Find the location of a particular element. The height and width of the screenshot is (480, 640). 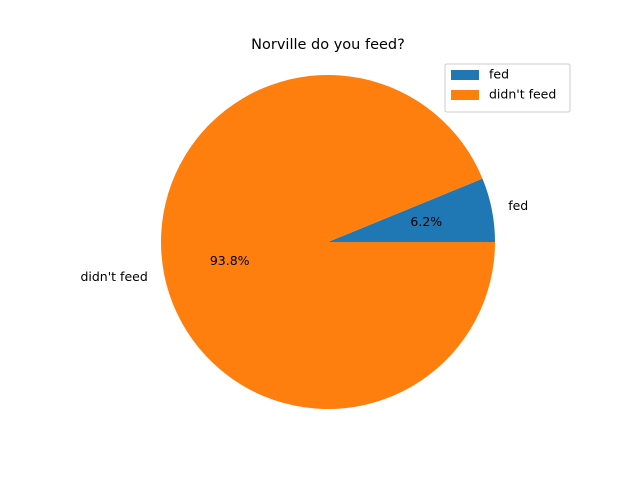

slice-label-didn-t-feed: didn't feed is located at coordinates (113, 276).